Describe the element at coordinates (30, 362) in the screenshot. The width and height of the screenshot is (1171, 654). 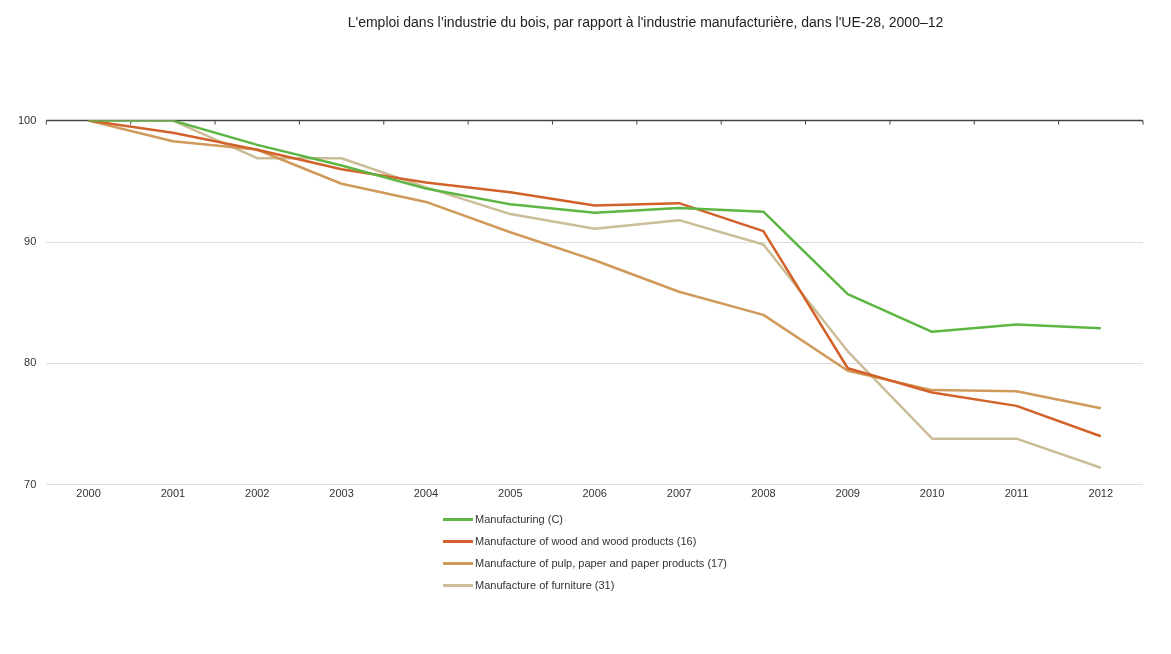
I see `y-tick-label: 80` at that location.